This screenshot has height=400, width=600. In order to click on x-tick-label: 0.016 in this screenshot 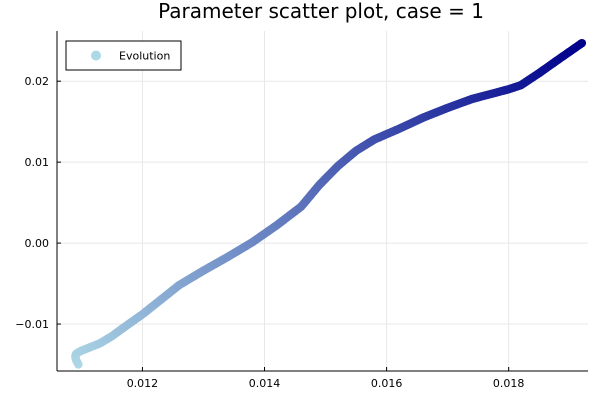, I will do `click(387, 383)`.